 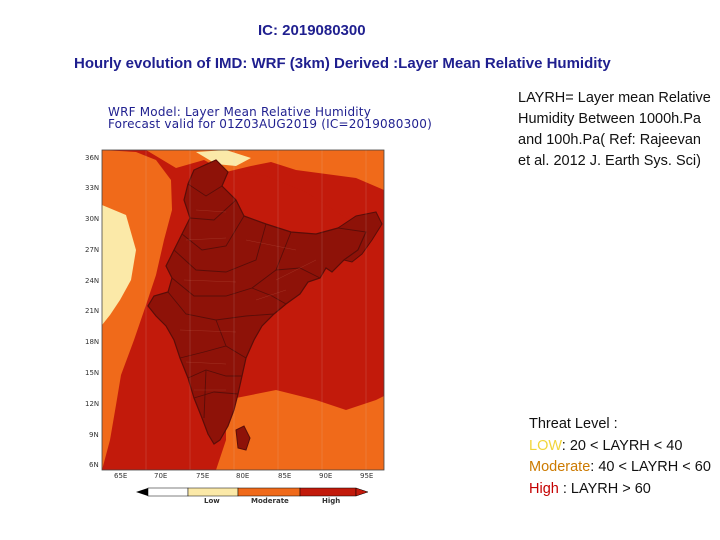 I want to click on threat-moderate: Moderate: 40 < LAYRH < 60, so click(x=624, y=468).